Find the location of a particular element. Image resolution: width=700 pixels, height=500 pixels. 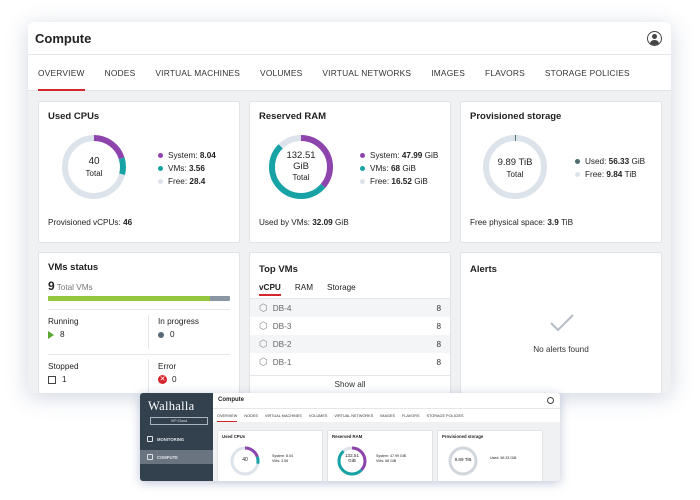

checkmark-icon is located at coordinates (562, 323).